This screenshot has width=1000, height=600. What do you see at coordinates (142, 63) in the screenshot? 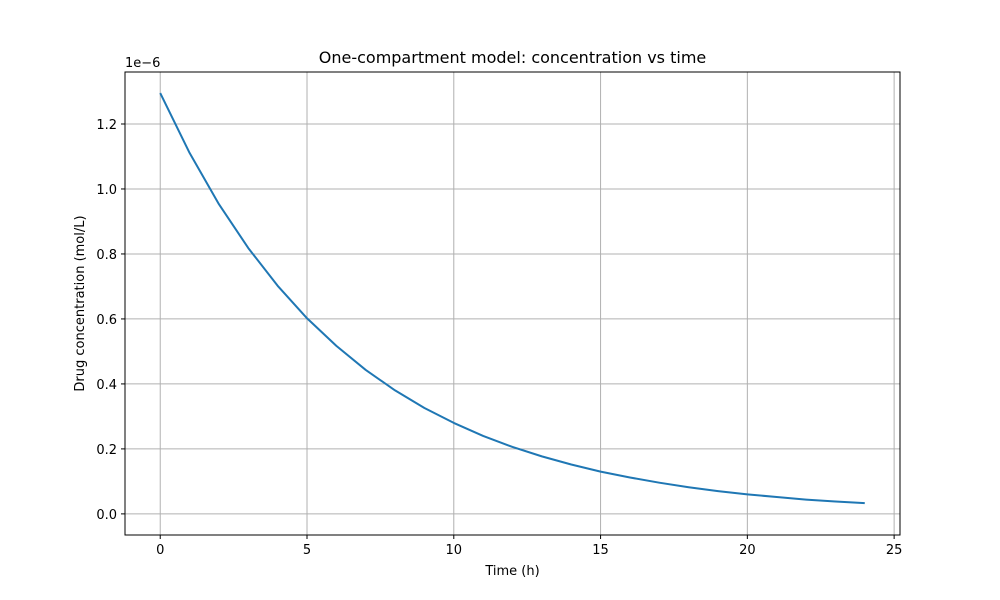
I see `y-axis-offset-label: 1e−6` at bounding box center [142, 63].